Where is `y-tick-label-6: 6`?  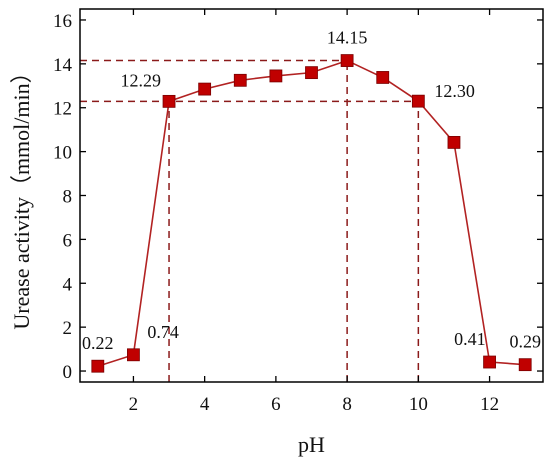
y-tick-label-6: 6 is located at coordinates (68, 240).